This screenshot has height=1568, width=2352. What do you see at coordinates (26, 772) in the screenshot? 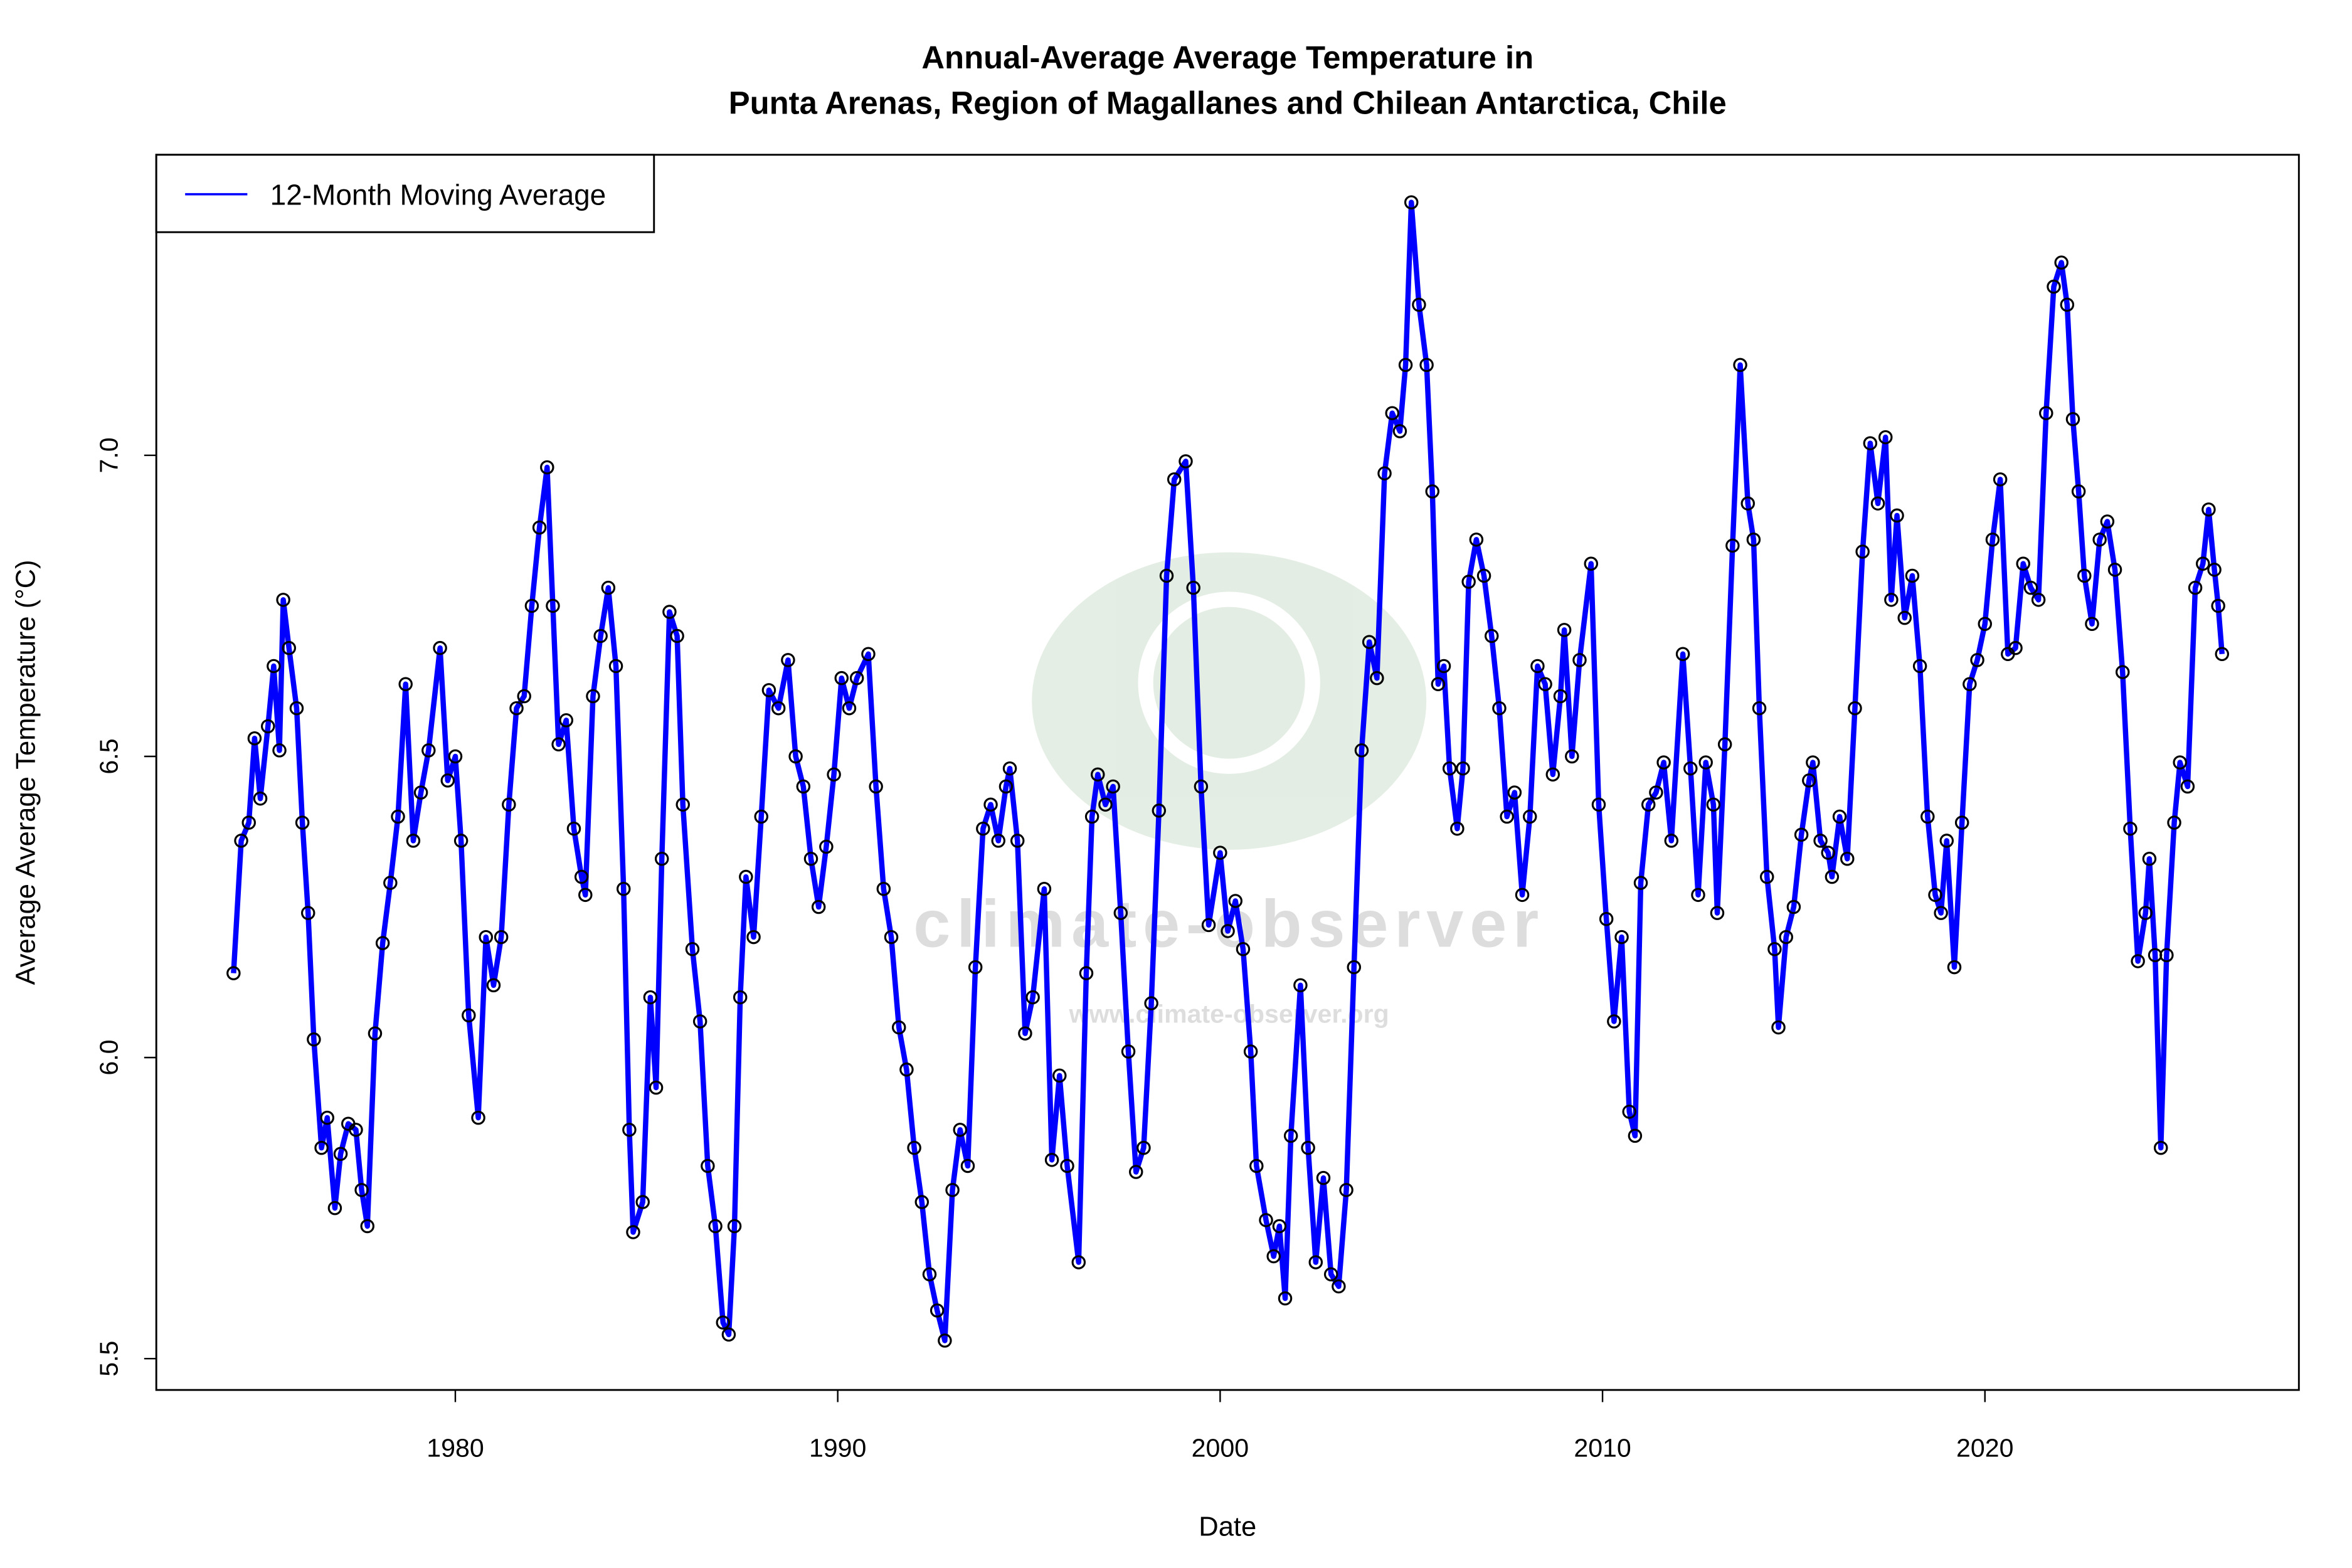
I see `y-axis-label: Average Average Temperature (°C)` at bounding box center [26, 772].